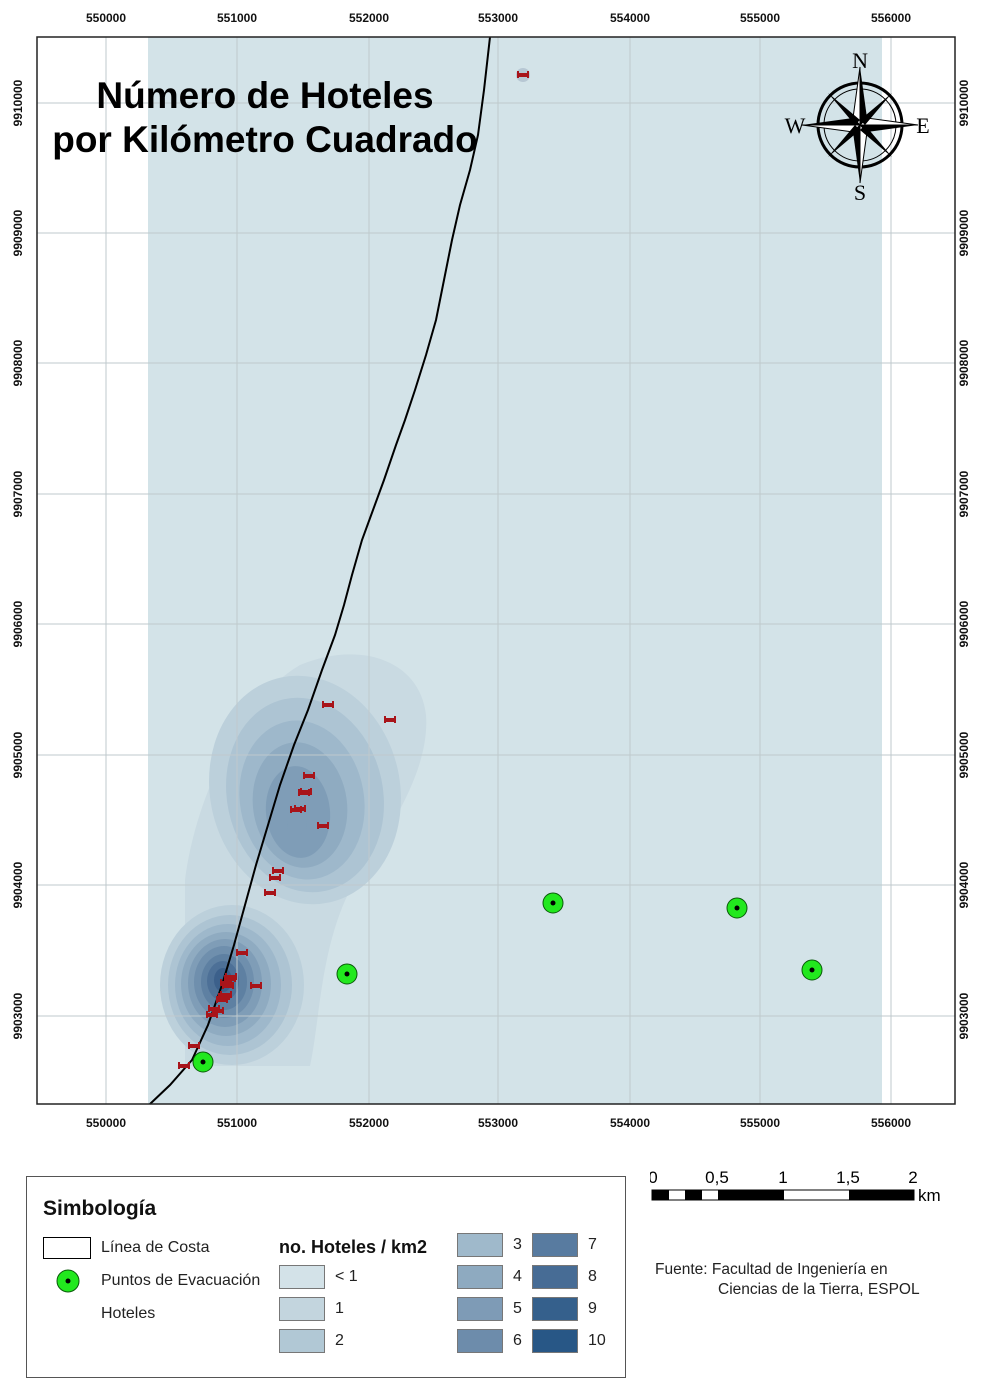 Image resolution: width=984 pixels, height=1378 pixels. What do you see at coordinates (106, 18) in the screenshot?
I see `tick-label-x-top: 550000` at bounding box center [106, 18].